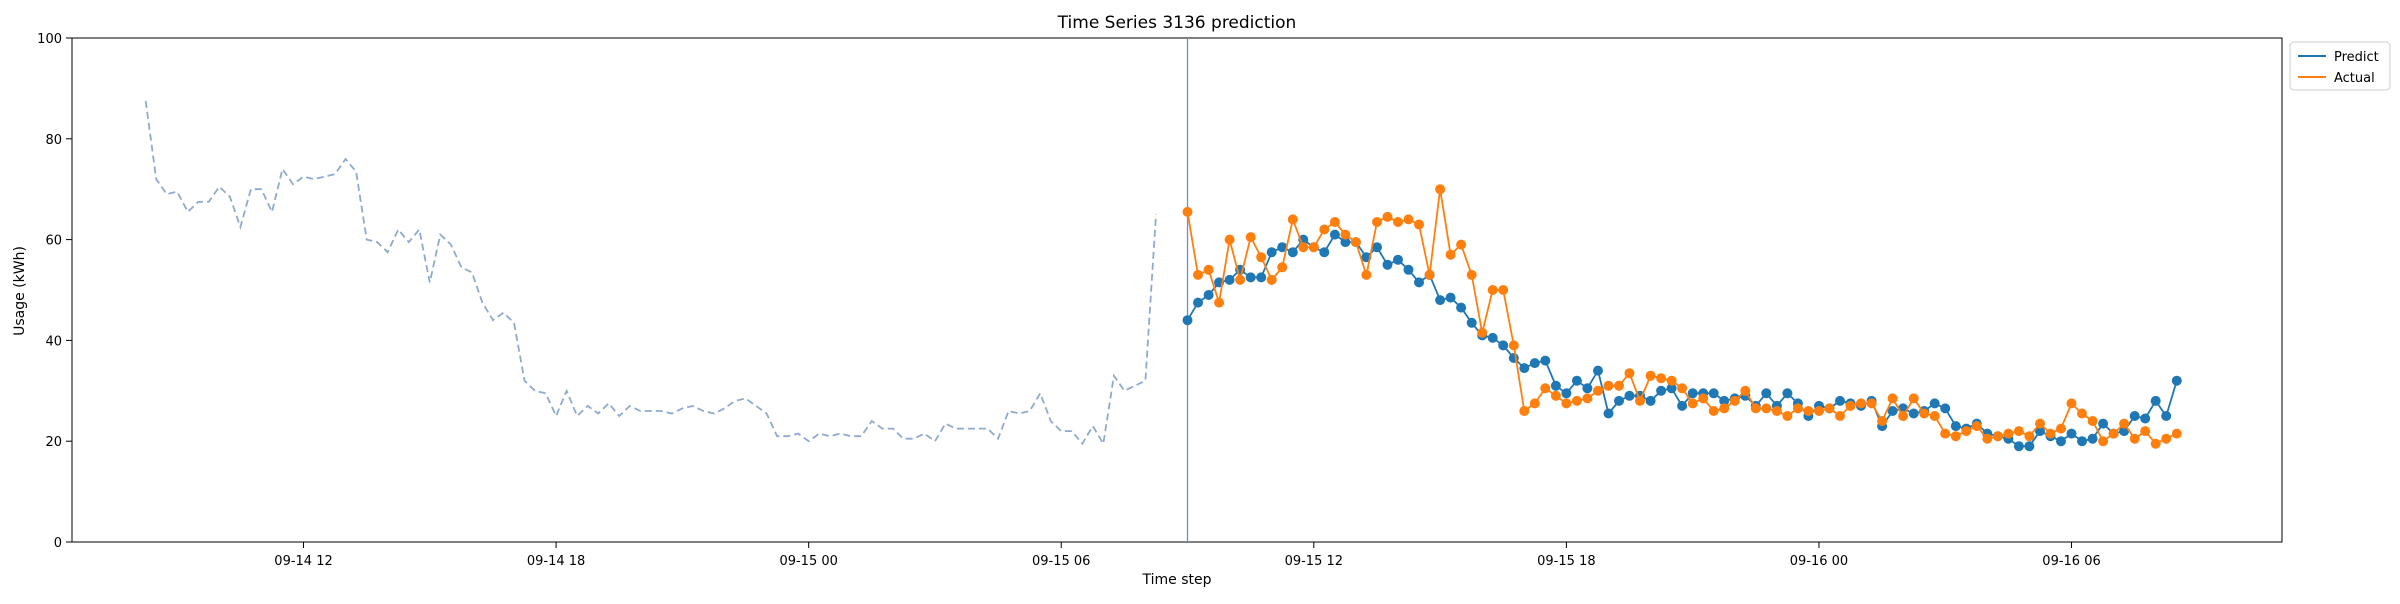 The image size is (2400, 604). Describe the element at coordinates (1061, 561) in the screenshot. I see `x-tick-label: 09-15 06` at that location.